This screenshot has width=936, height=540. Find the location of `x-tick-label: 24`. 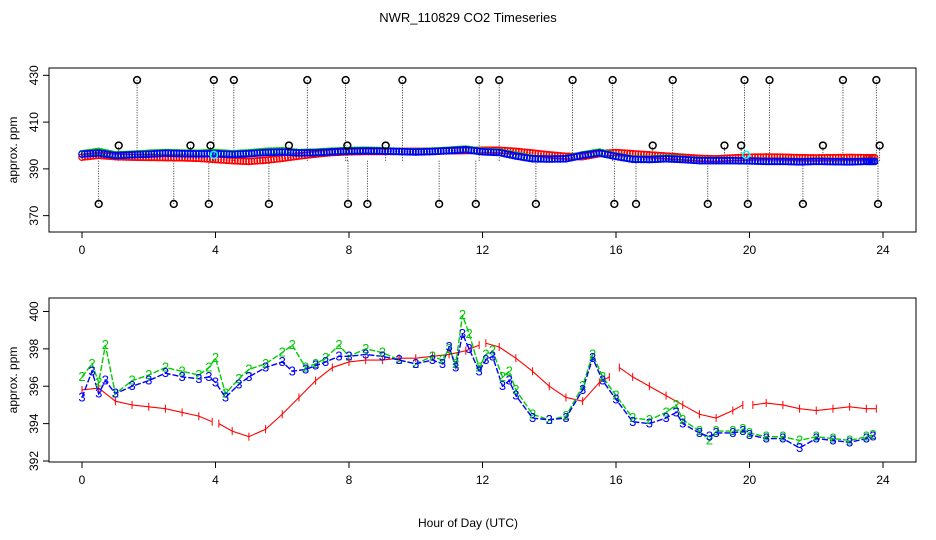

x-tick-label: 24 is located at coordinates (883, 250).